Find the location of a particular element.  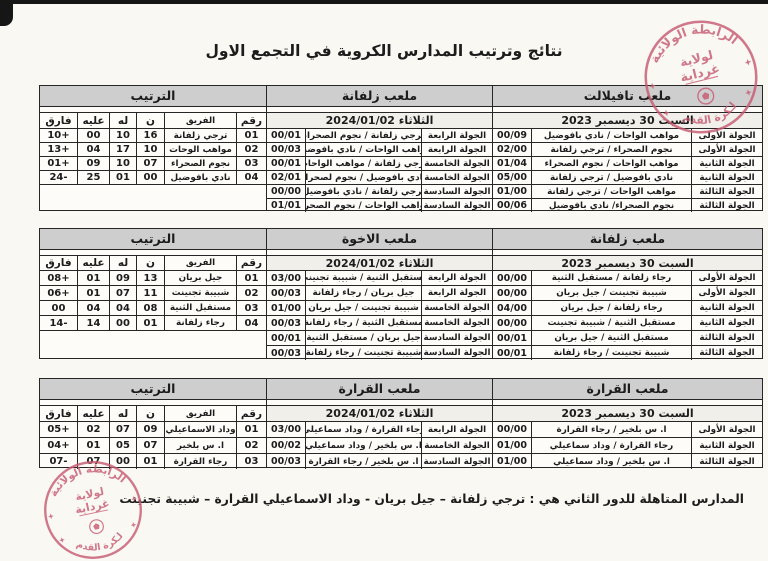

team-name: نادي بافوضيل is located at coordinates (200, 177).